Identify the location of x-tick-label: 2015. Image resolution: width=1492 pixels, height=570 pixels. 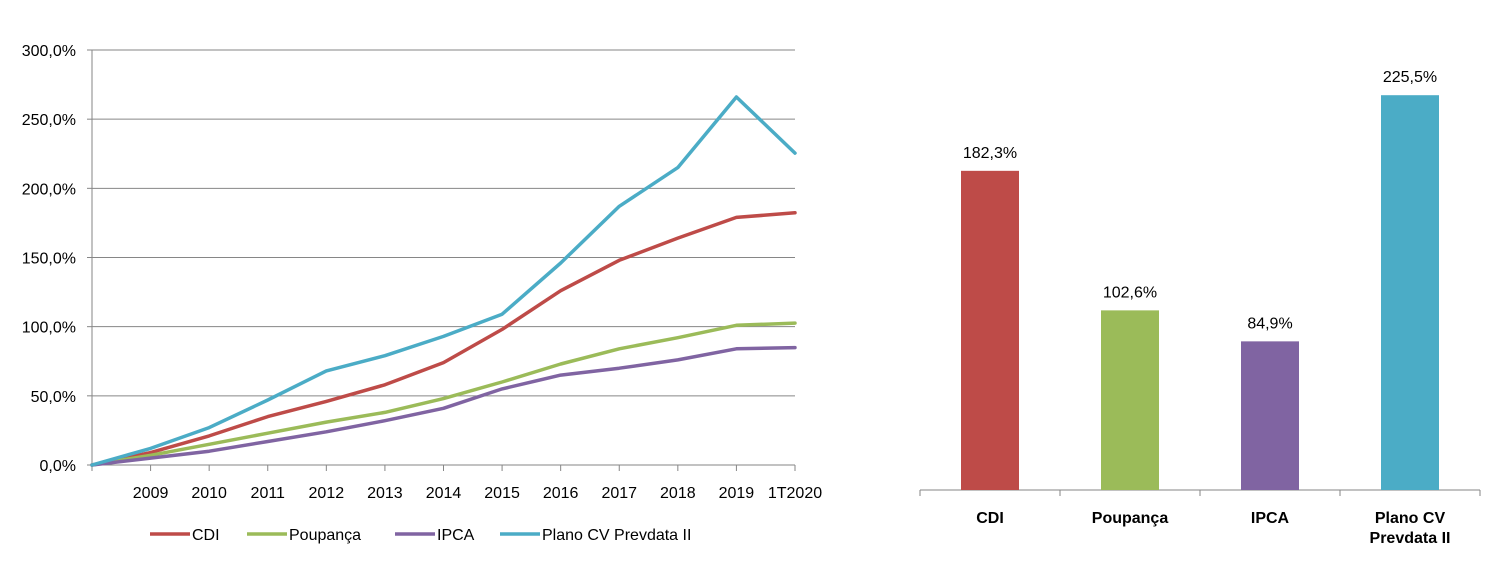
(502, 493).